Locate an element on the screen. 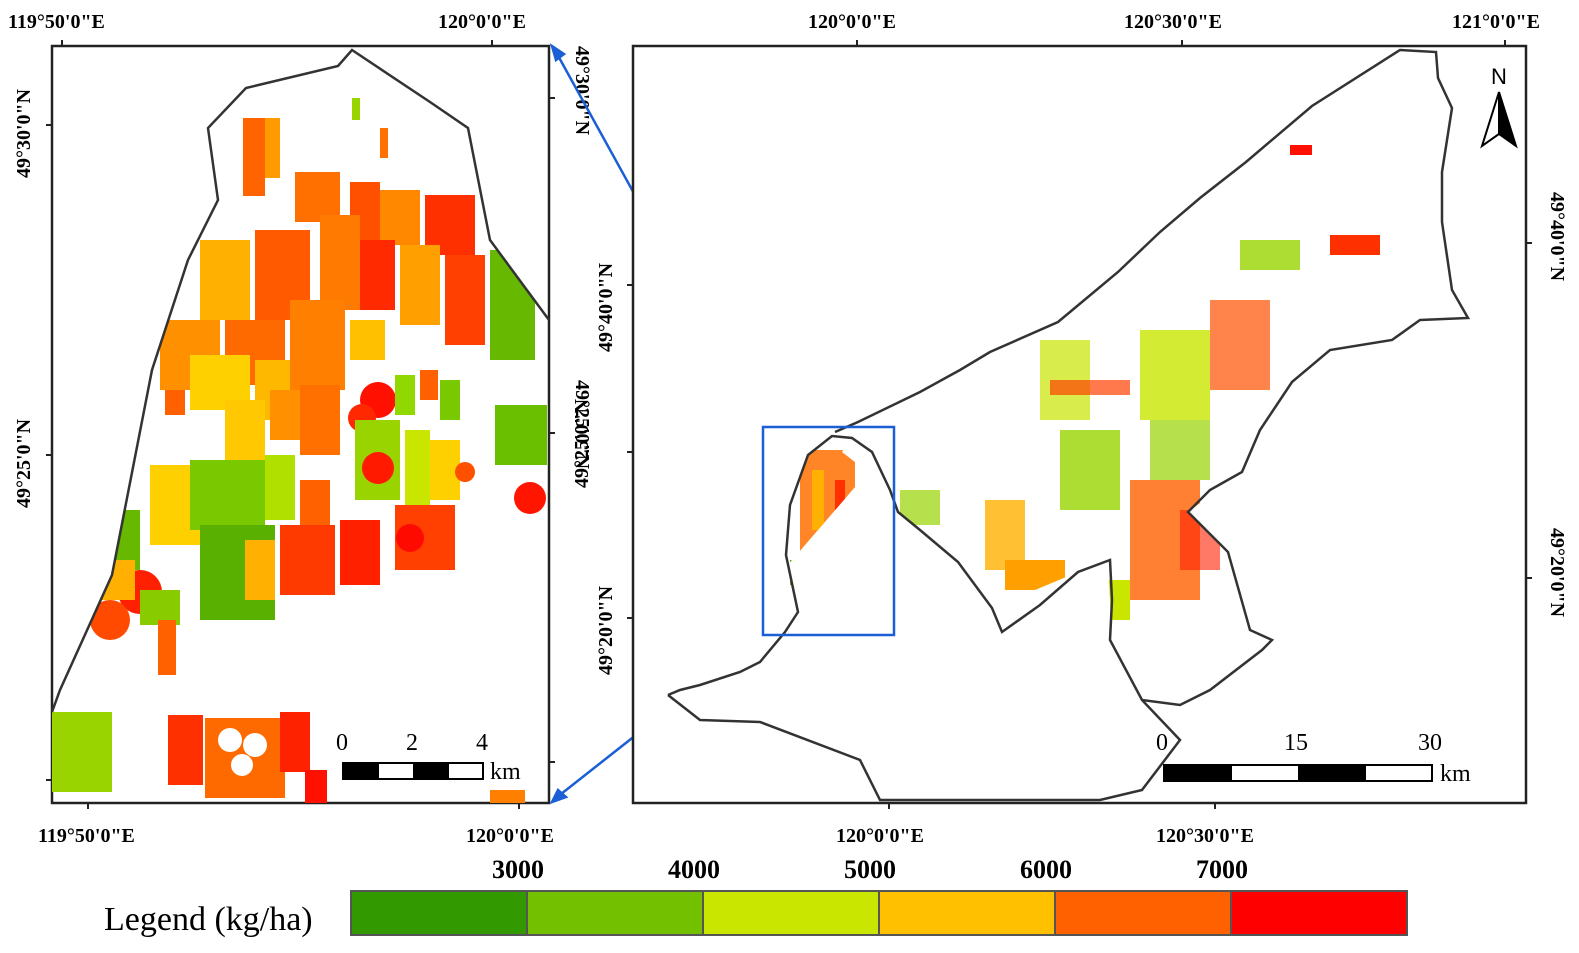  north-label: N is located at coordinates (1499, 76).